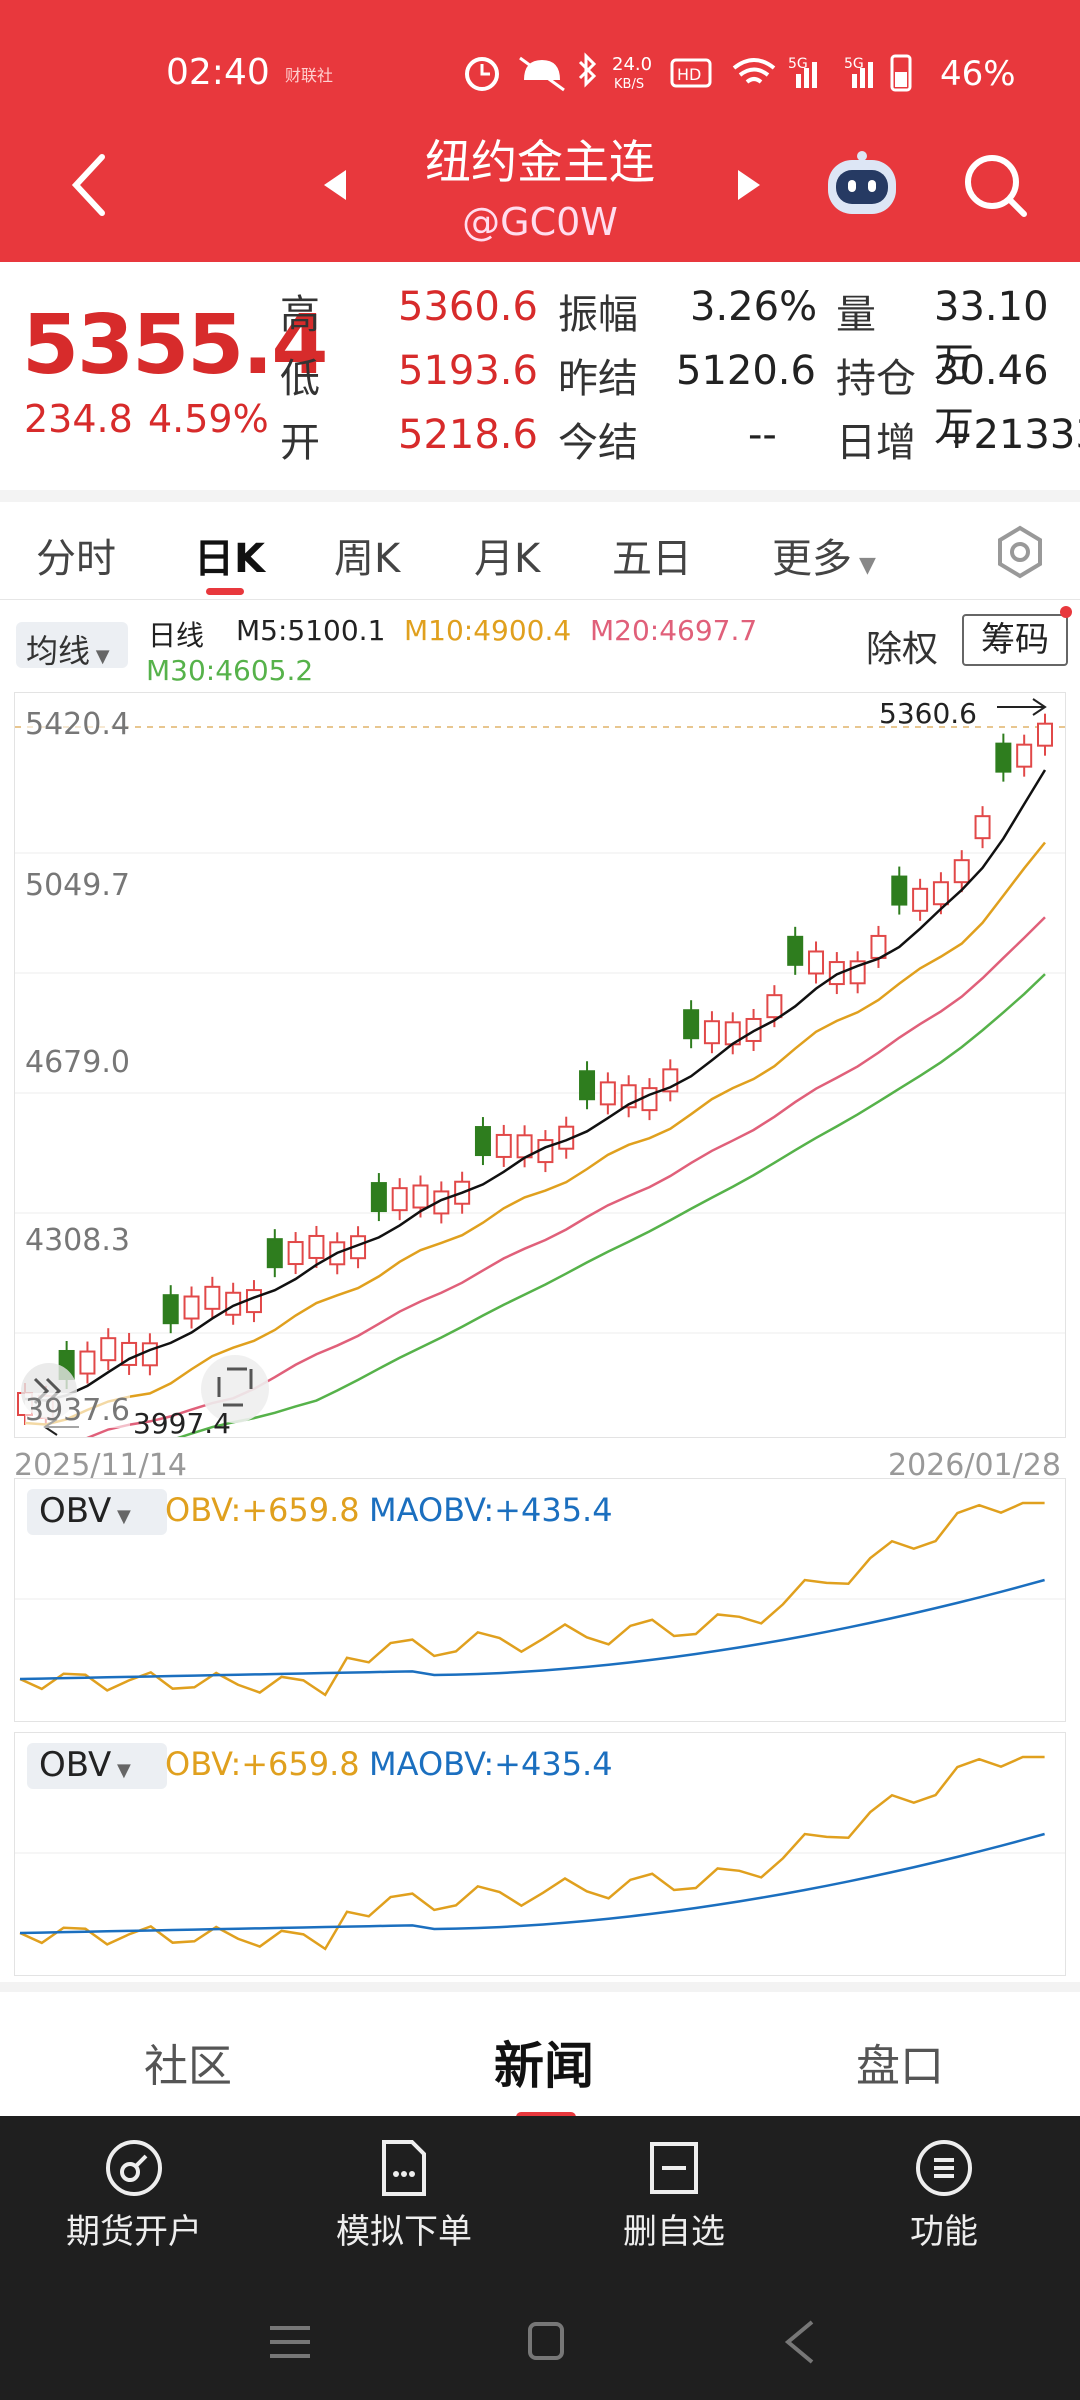 The height and width of the screenshot is (2400, 1080). I want to click on status-icons: 24.0 KB/S HD 5G 5G, so click(688, 72).